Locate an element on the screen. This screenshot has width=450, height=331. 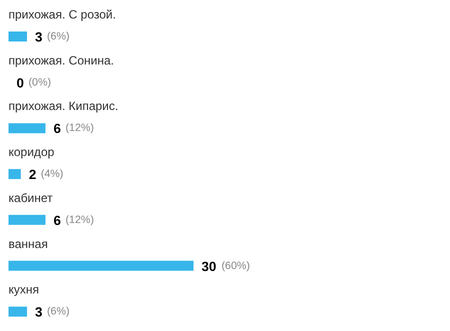
annotation: (4%) is located at coordinates (52, 174).